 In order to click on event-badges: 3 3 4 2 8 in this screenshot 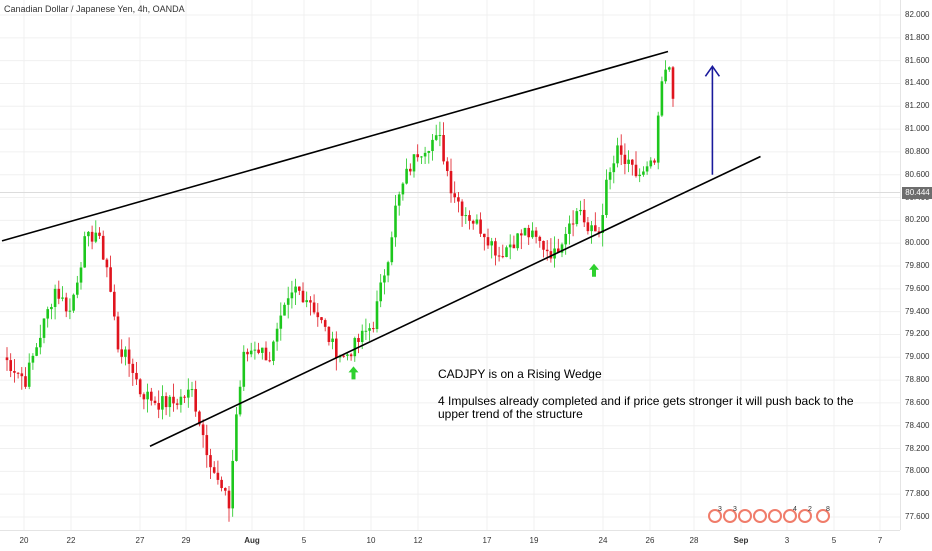, I will do `click(769, 517)`.